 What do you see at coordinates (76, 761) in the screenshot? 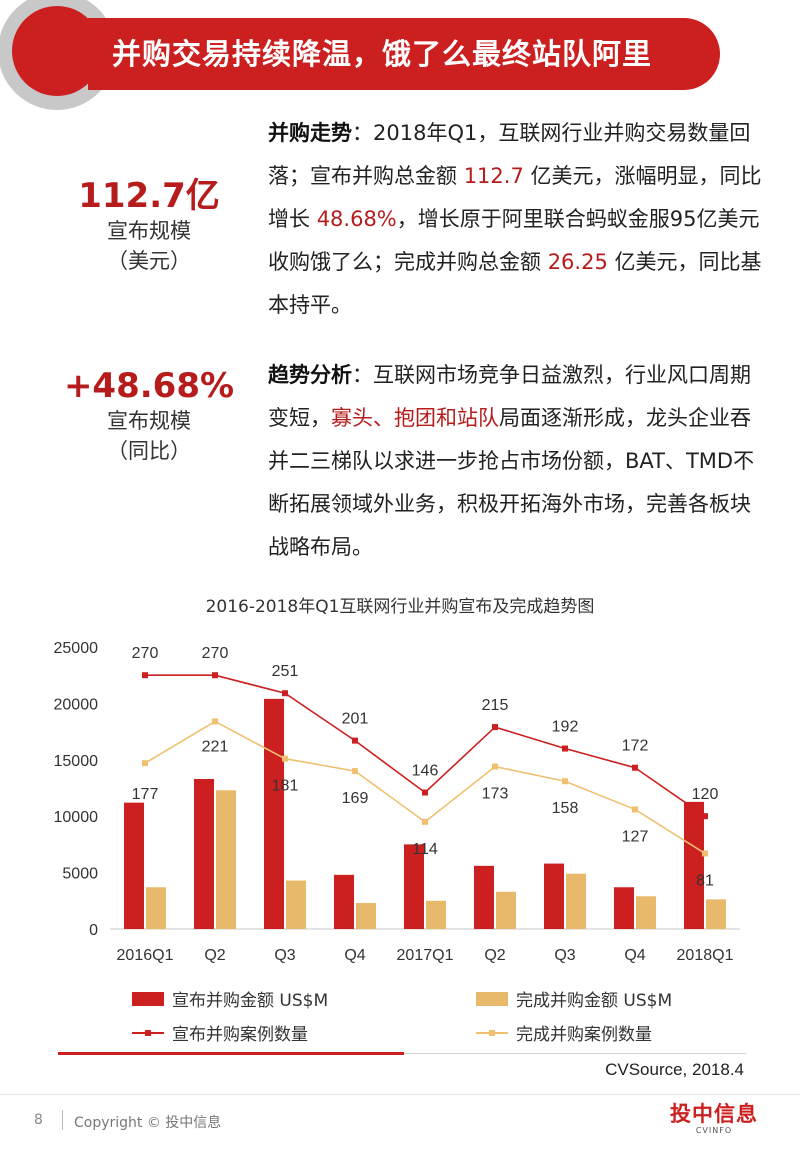
I see `y-tick-label: 15000` at bounding box center [76, 761].